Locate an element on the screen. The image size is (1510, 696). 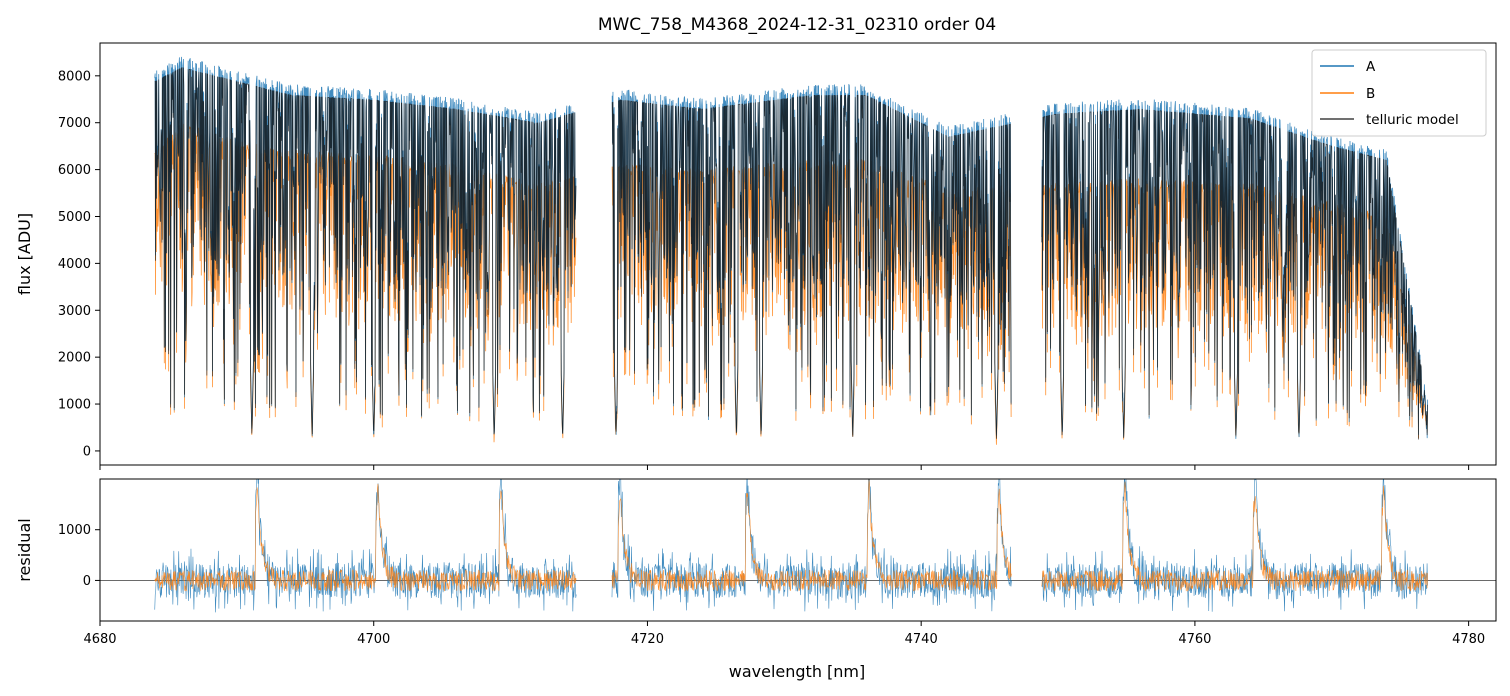
x-axis-label: wavelength [nm] is located at coordinates (797, 671).